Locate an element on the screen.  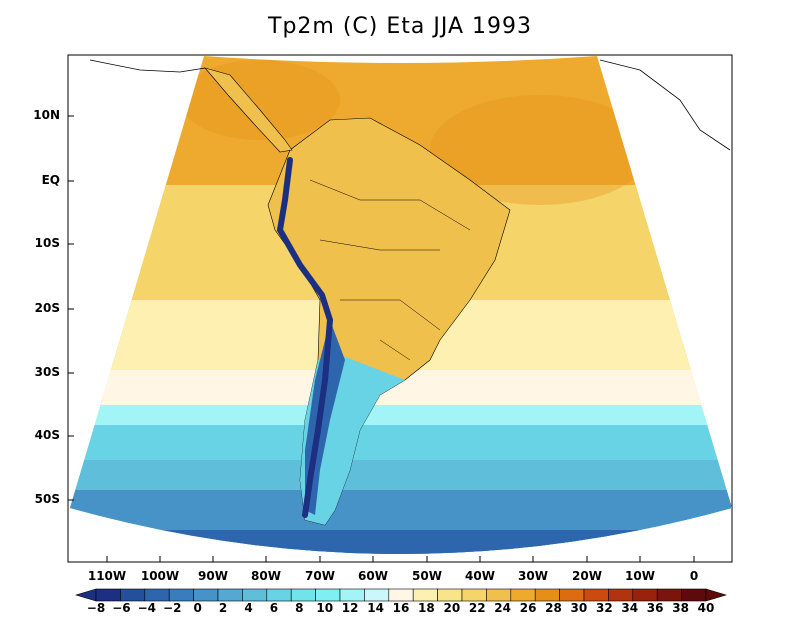
x-tick-label: 80W is located at coordinates (266, 576).